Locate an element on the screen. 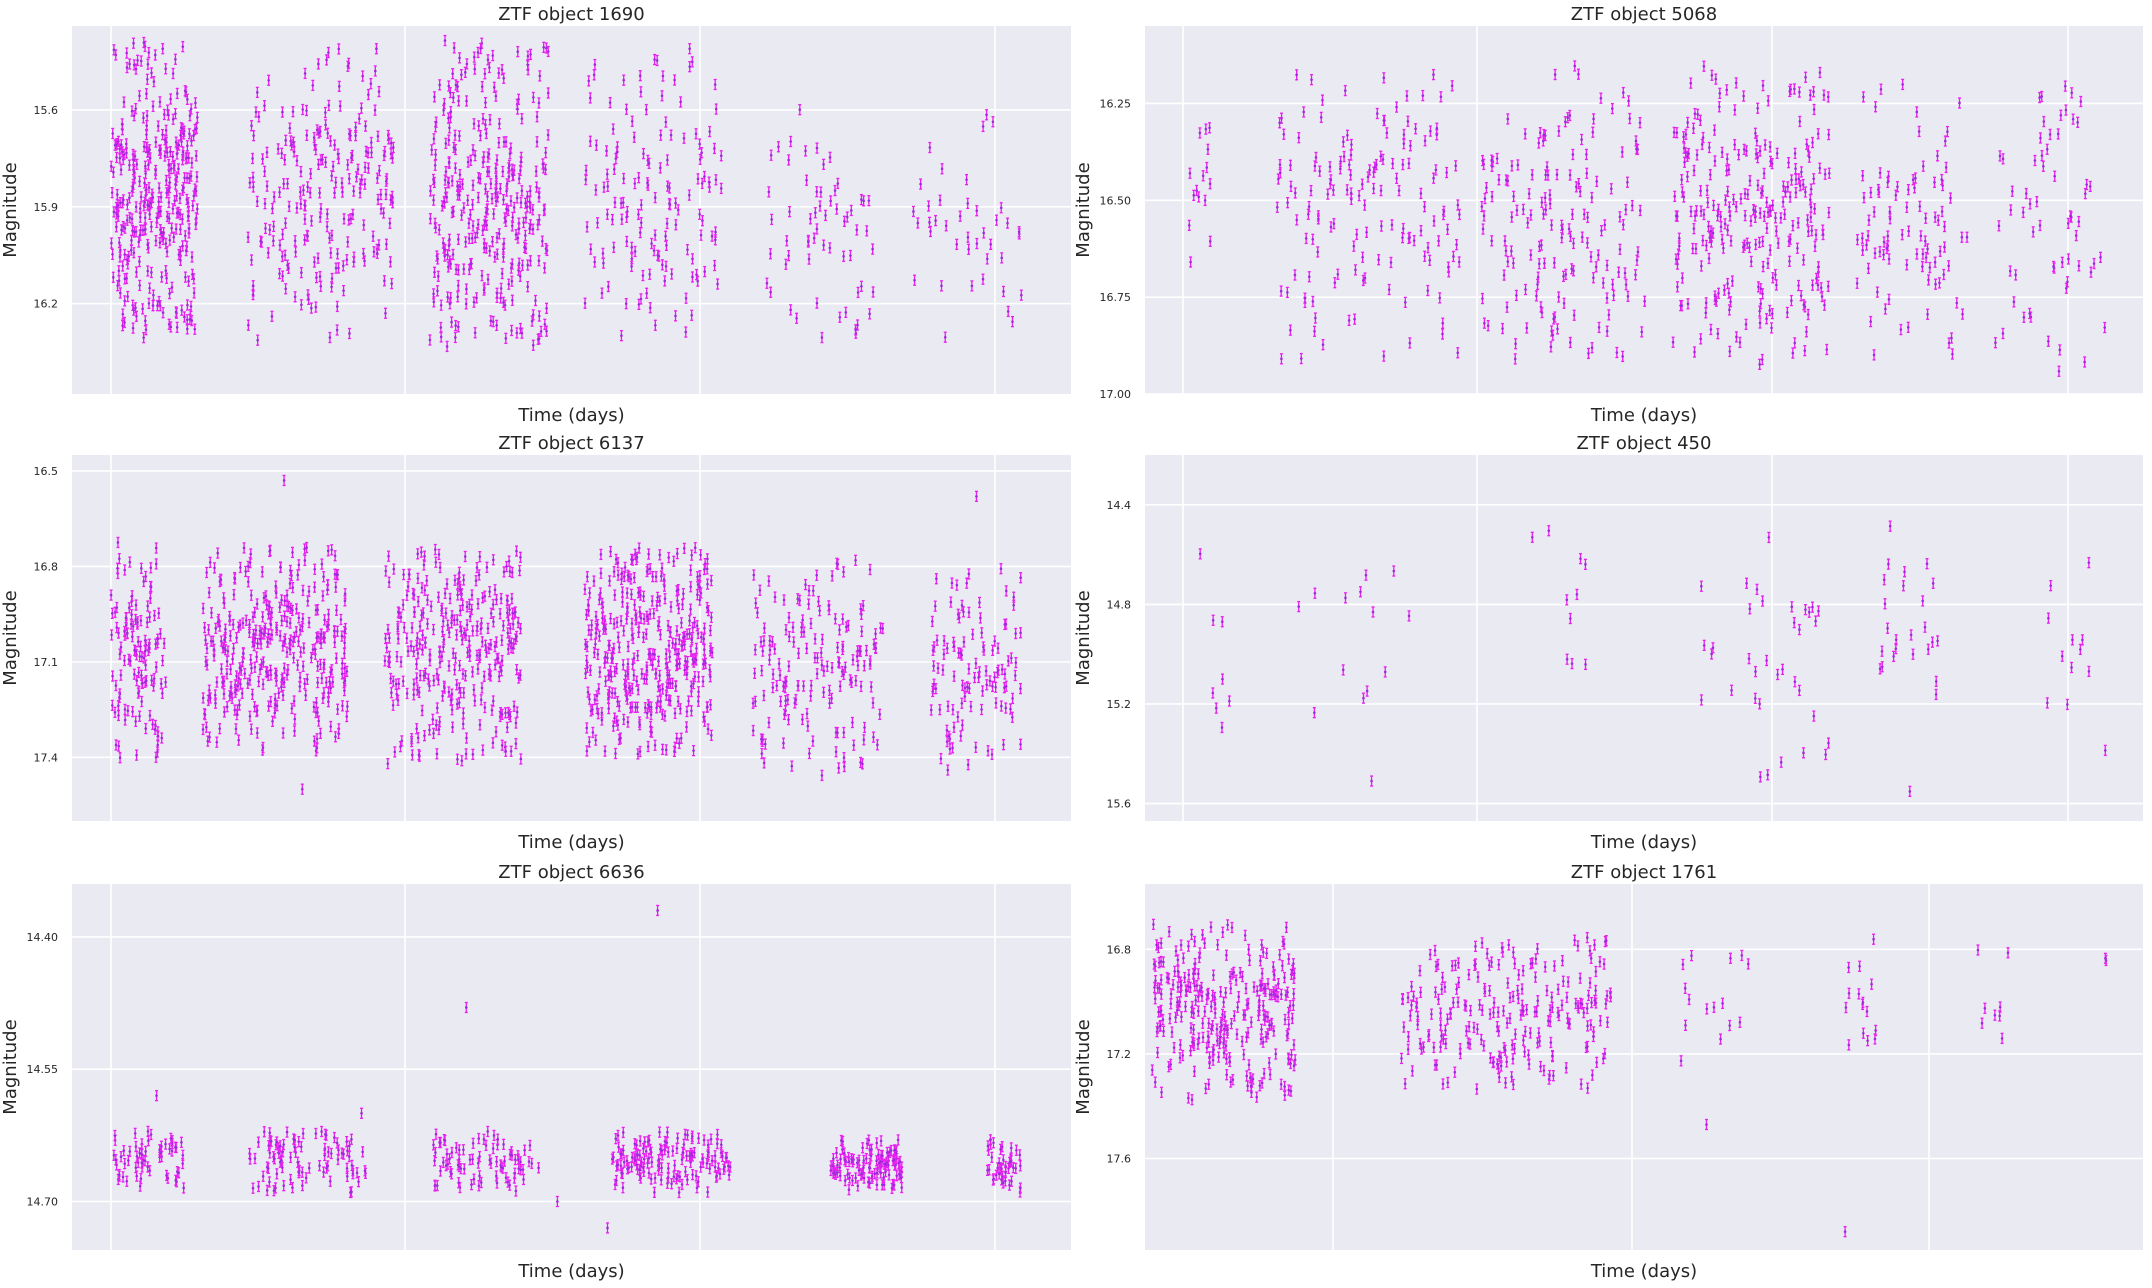 The width and height of the screenshot is (2152, 1288). chart-title: ZTF object 1690 is located at coordinates (571, 14).